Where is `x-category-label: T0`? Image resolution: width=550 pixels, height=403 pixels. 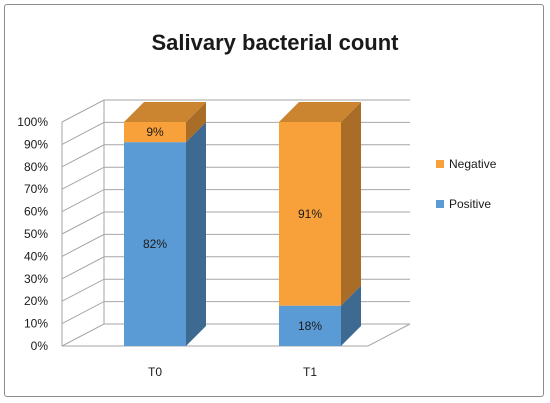 x-category-label: T0 is located at coordinates (155, 372).